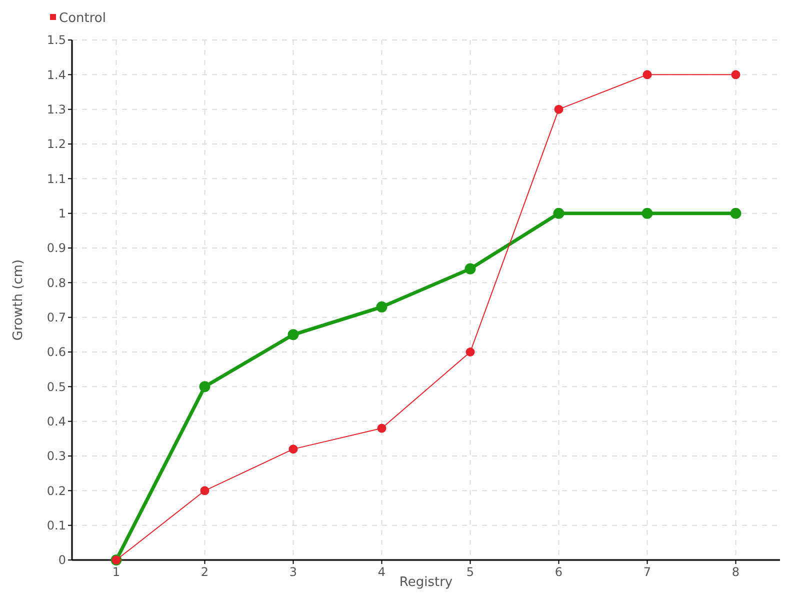 This screenshot has width=800, height=600. I want to click on y-tick-label: 1.2, so click(56, 144).